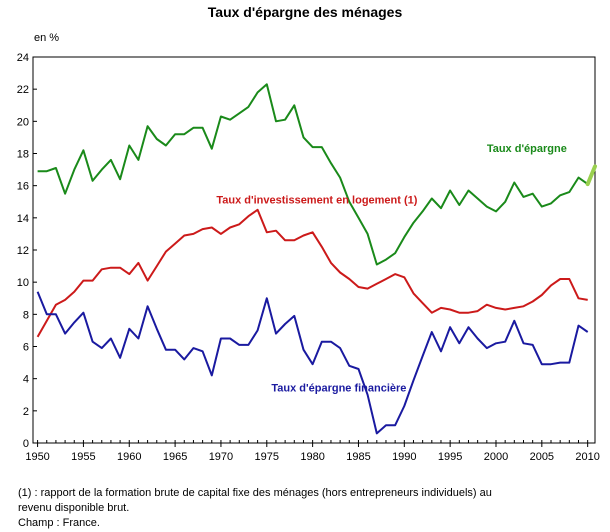 The height and width of the screenshot is (532, 610). What do you see at coordinates (23, 122) in the screenshot?
I see `y-tick-label: 20` at bounding box center [23, 122].